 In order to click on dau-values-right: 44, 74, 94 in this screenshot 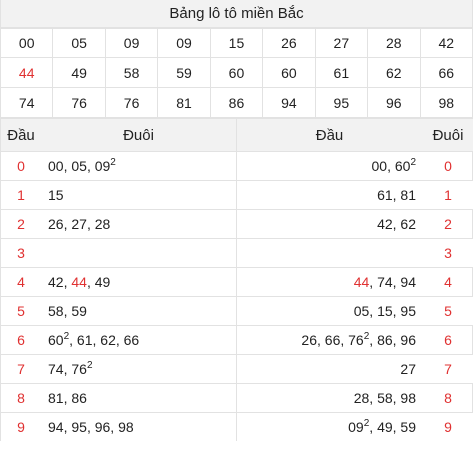, I will do `click(329, 282)`.